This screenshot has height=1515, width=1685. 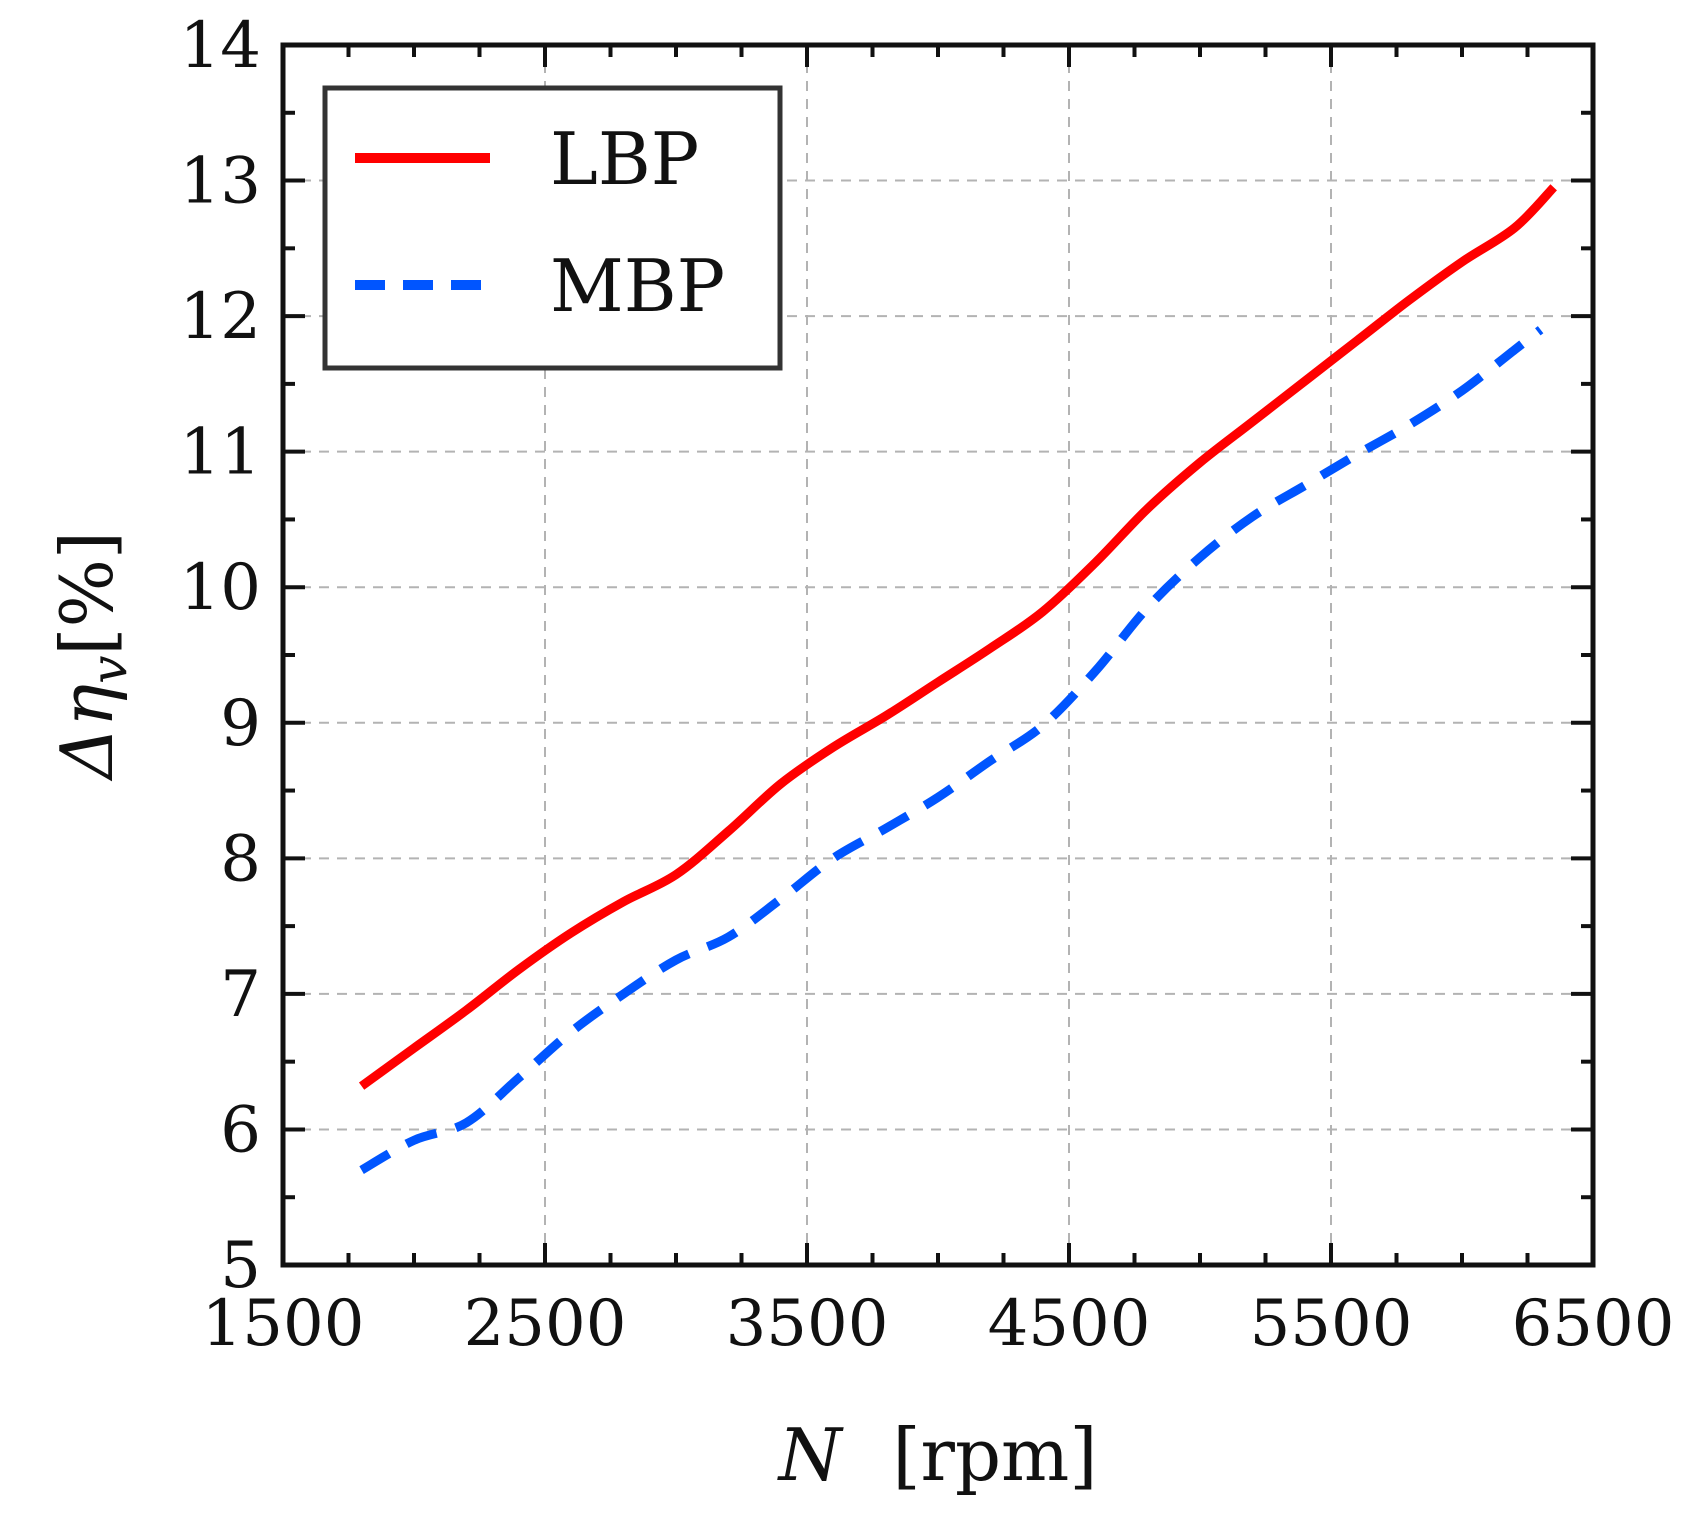 I want to click on legend-label-mbp: MBP, so click(x=637, y=286).